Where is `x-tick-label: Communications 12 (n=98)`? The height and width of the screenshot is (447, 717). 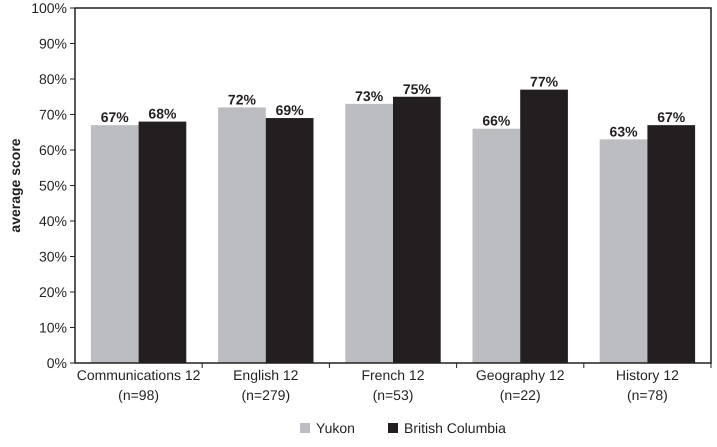 x-tick-label: Communications 12 (n=98) is located at coordinates (138, 385).